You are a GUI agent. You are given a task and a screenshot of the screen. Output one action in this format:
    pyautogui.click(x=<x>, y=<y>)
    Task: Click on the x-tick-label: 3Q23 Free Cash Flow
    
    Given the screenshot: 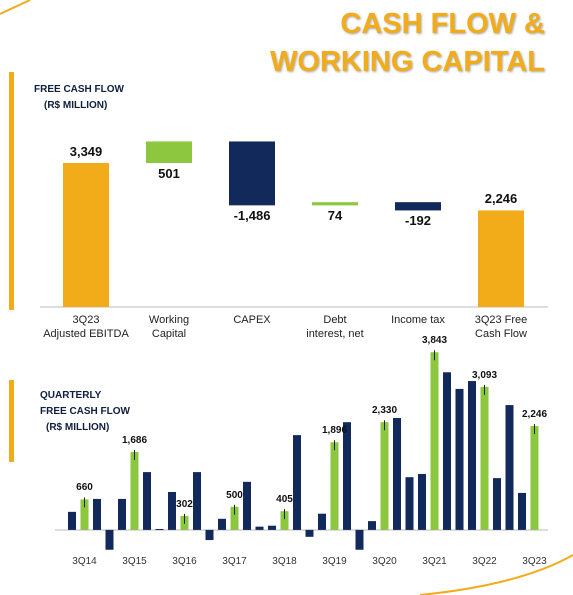 What is the action you would take?
    pyautogui.click(x=501, y=327)
    